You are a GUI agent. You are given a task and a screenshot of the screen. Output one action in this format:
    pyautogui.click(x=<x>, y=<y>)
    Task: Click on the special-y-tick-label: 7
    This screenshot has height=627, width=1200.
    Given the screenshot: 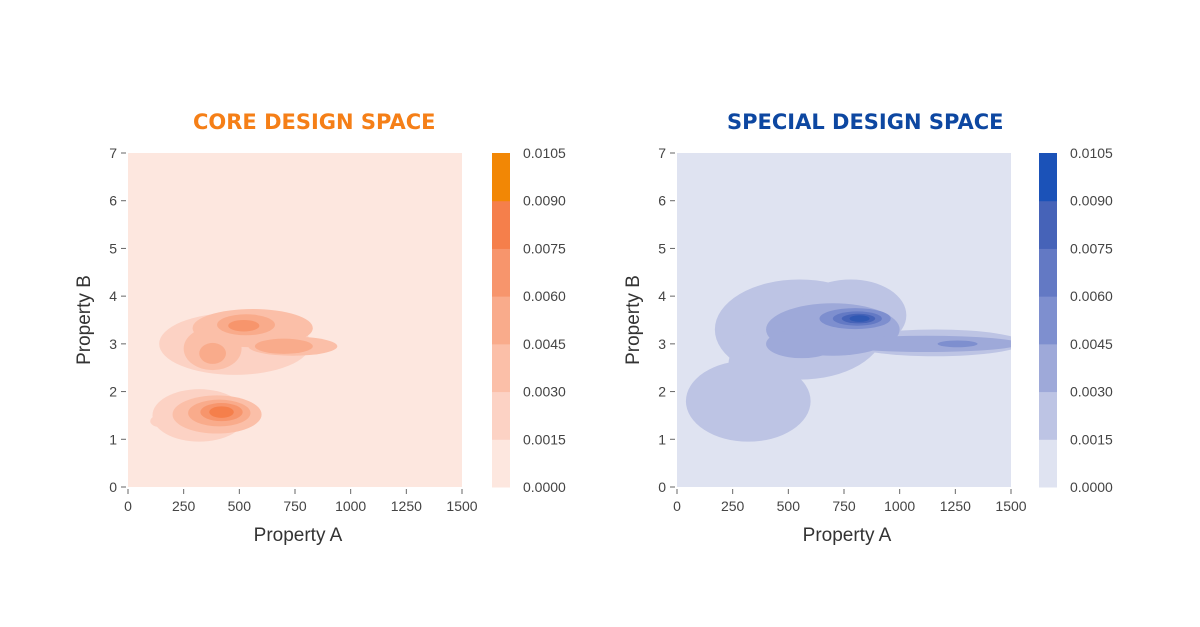 What is the action you would take?
    pyautogui.click(x=662, y=153)
    